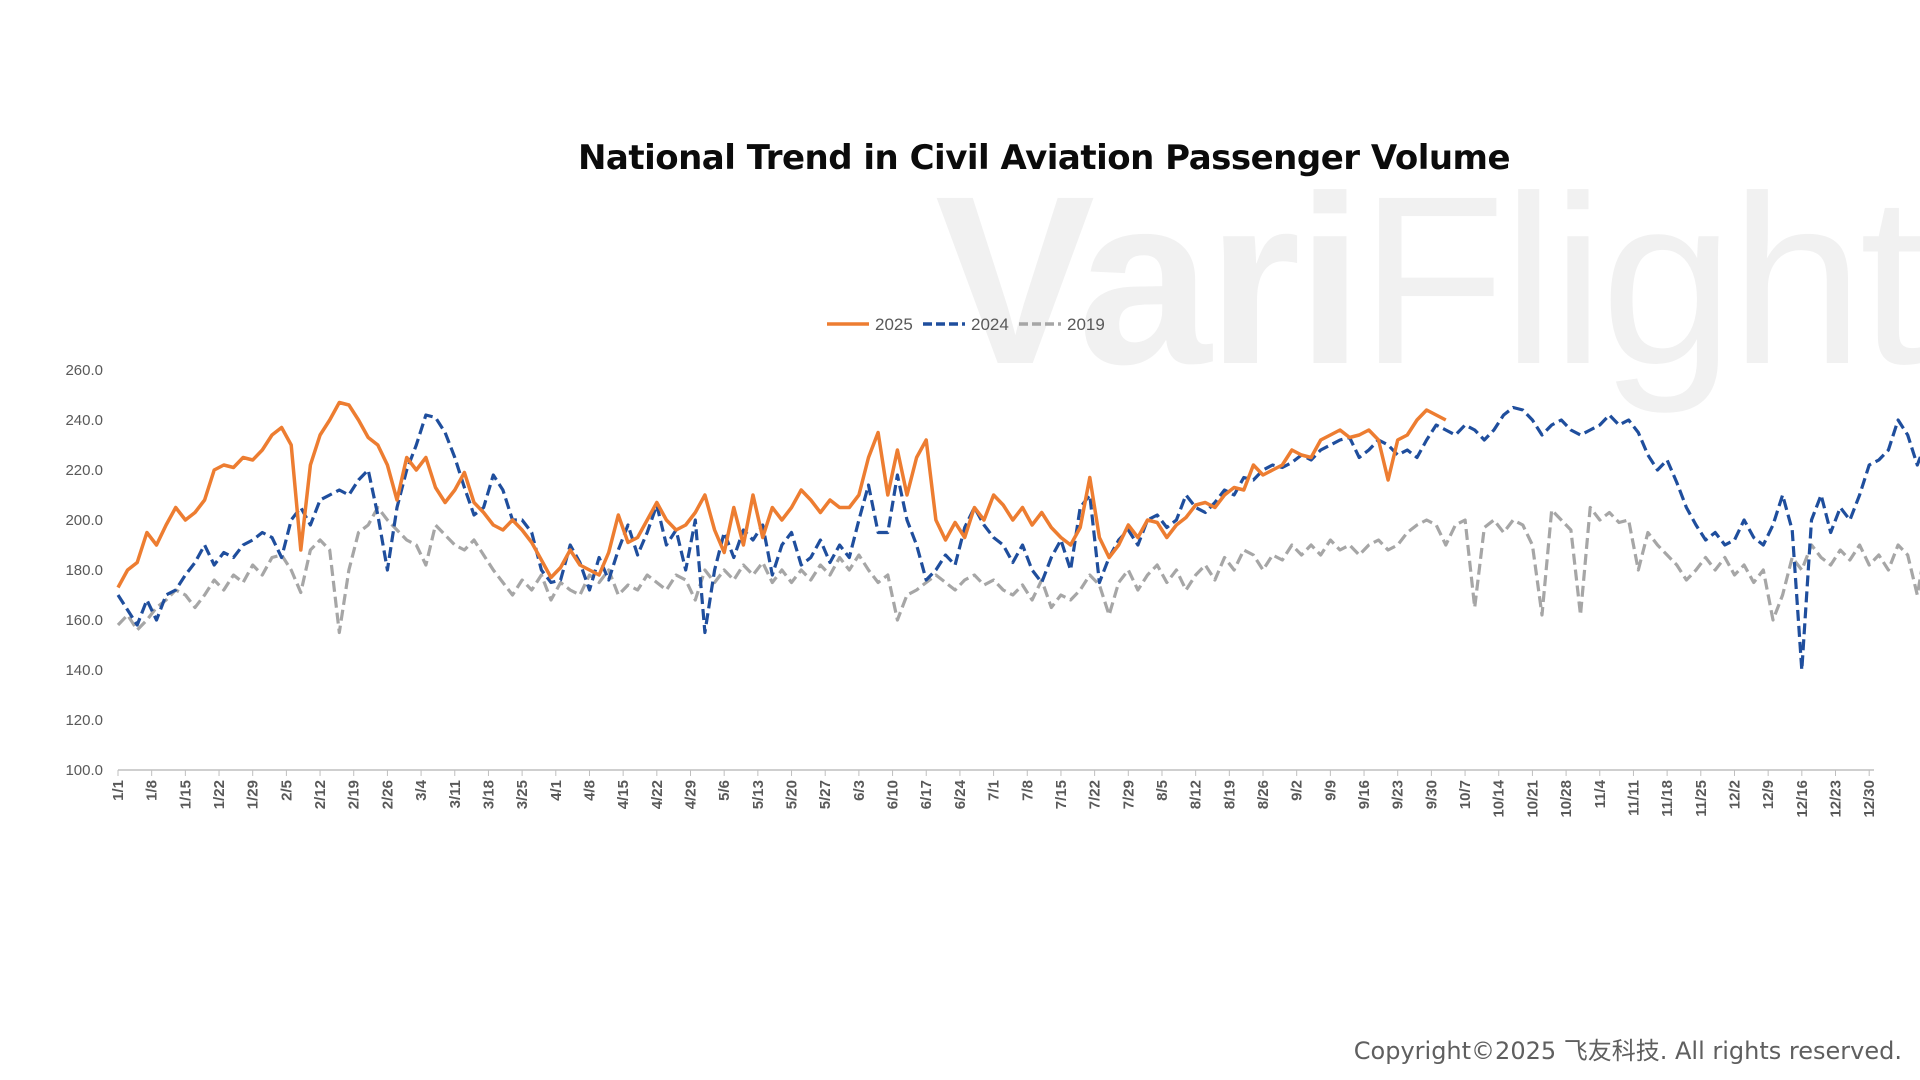 The image size is (1920, 1080). What do you see at coordinates (1566, 799) in the screenshot?
I see `x-tick-label: 10/28` at bounding box center [1566, 799].